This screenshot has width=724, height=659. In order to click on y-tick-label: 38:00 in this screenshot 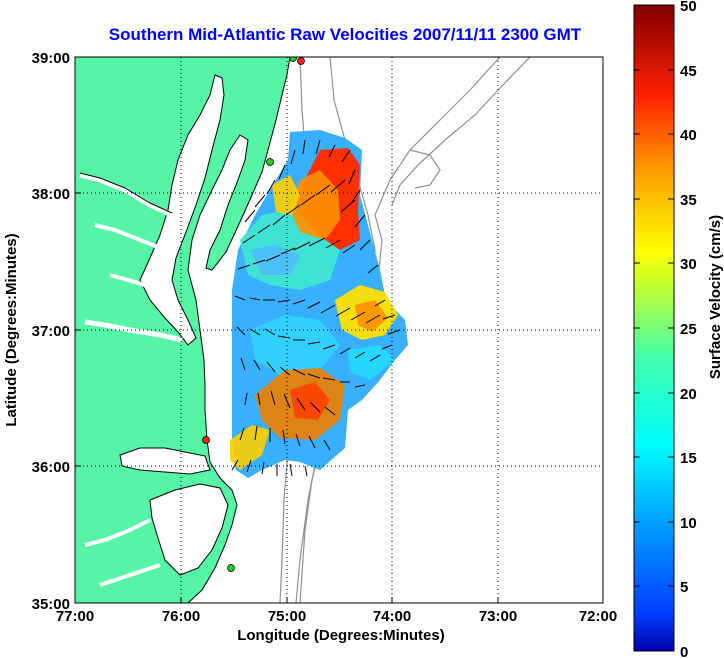, I will do `click(51, 194)`.